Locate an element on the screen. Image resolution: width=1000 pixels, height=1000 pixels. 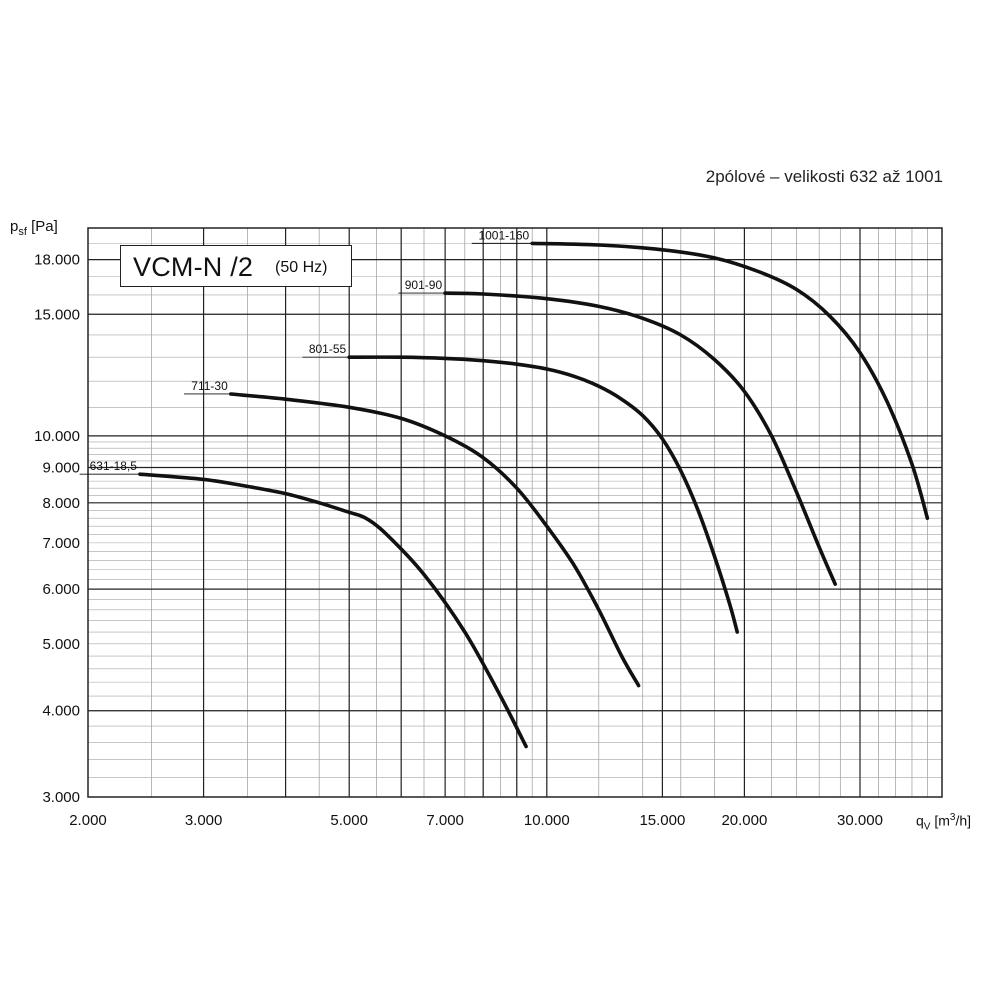
x-tick-label: 2.000 is located at coordinates (88, 820).